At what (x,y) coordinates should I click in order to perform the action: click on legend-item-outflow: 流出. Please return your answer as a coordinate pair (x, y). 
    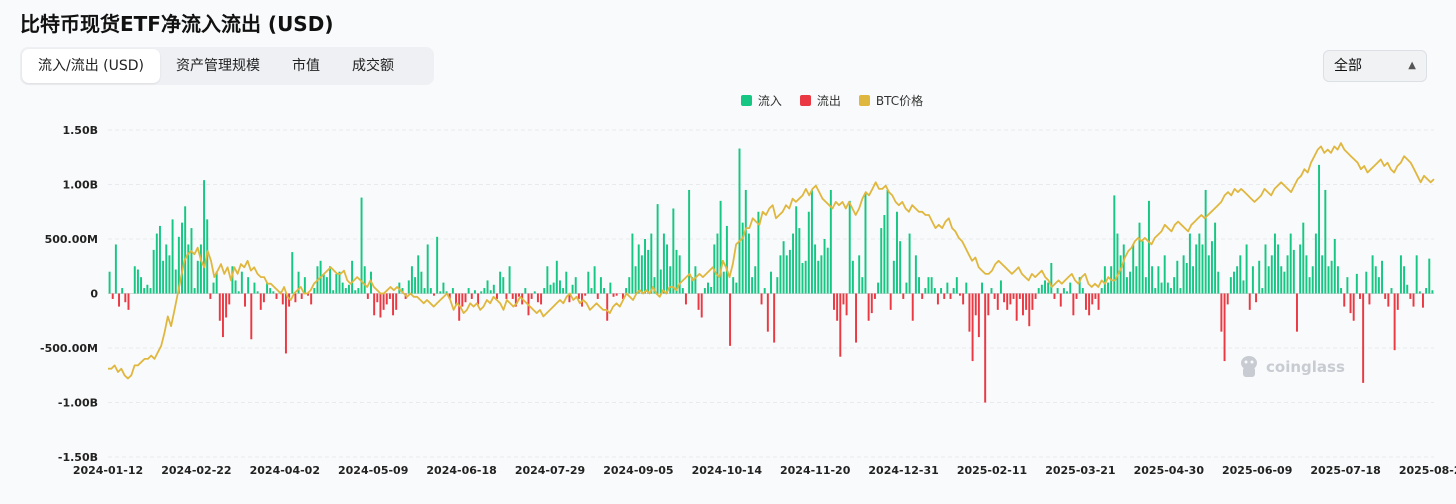
    Looking at the image, I should click on (820, 100).